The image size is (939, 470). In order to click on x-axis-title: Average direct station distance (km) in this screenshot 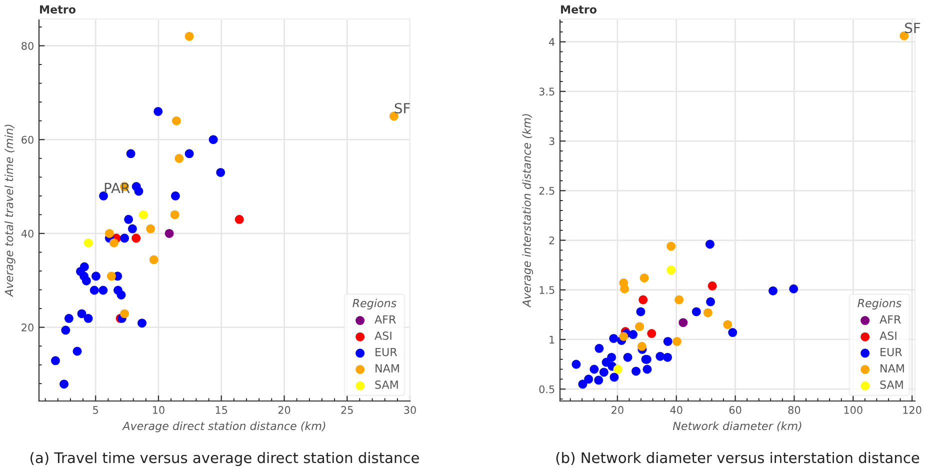, I will do `click(224, 427)`.